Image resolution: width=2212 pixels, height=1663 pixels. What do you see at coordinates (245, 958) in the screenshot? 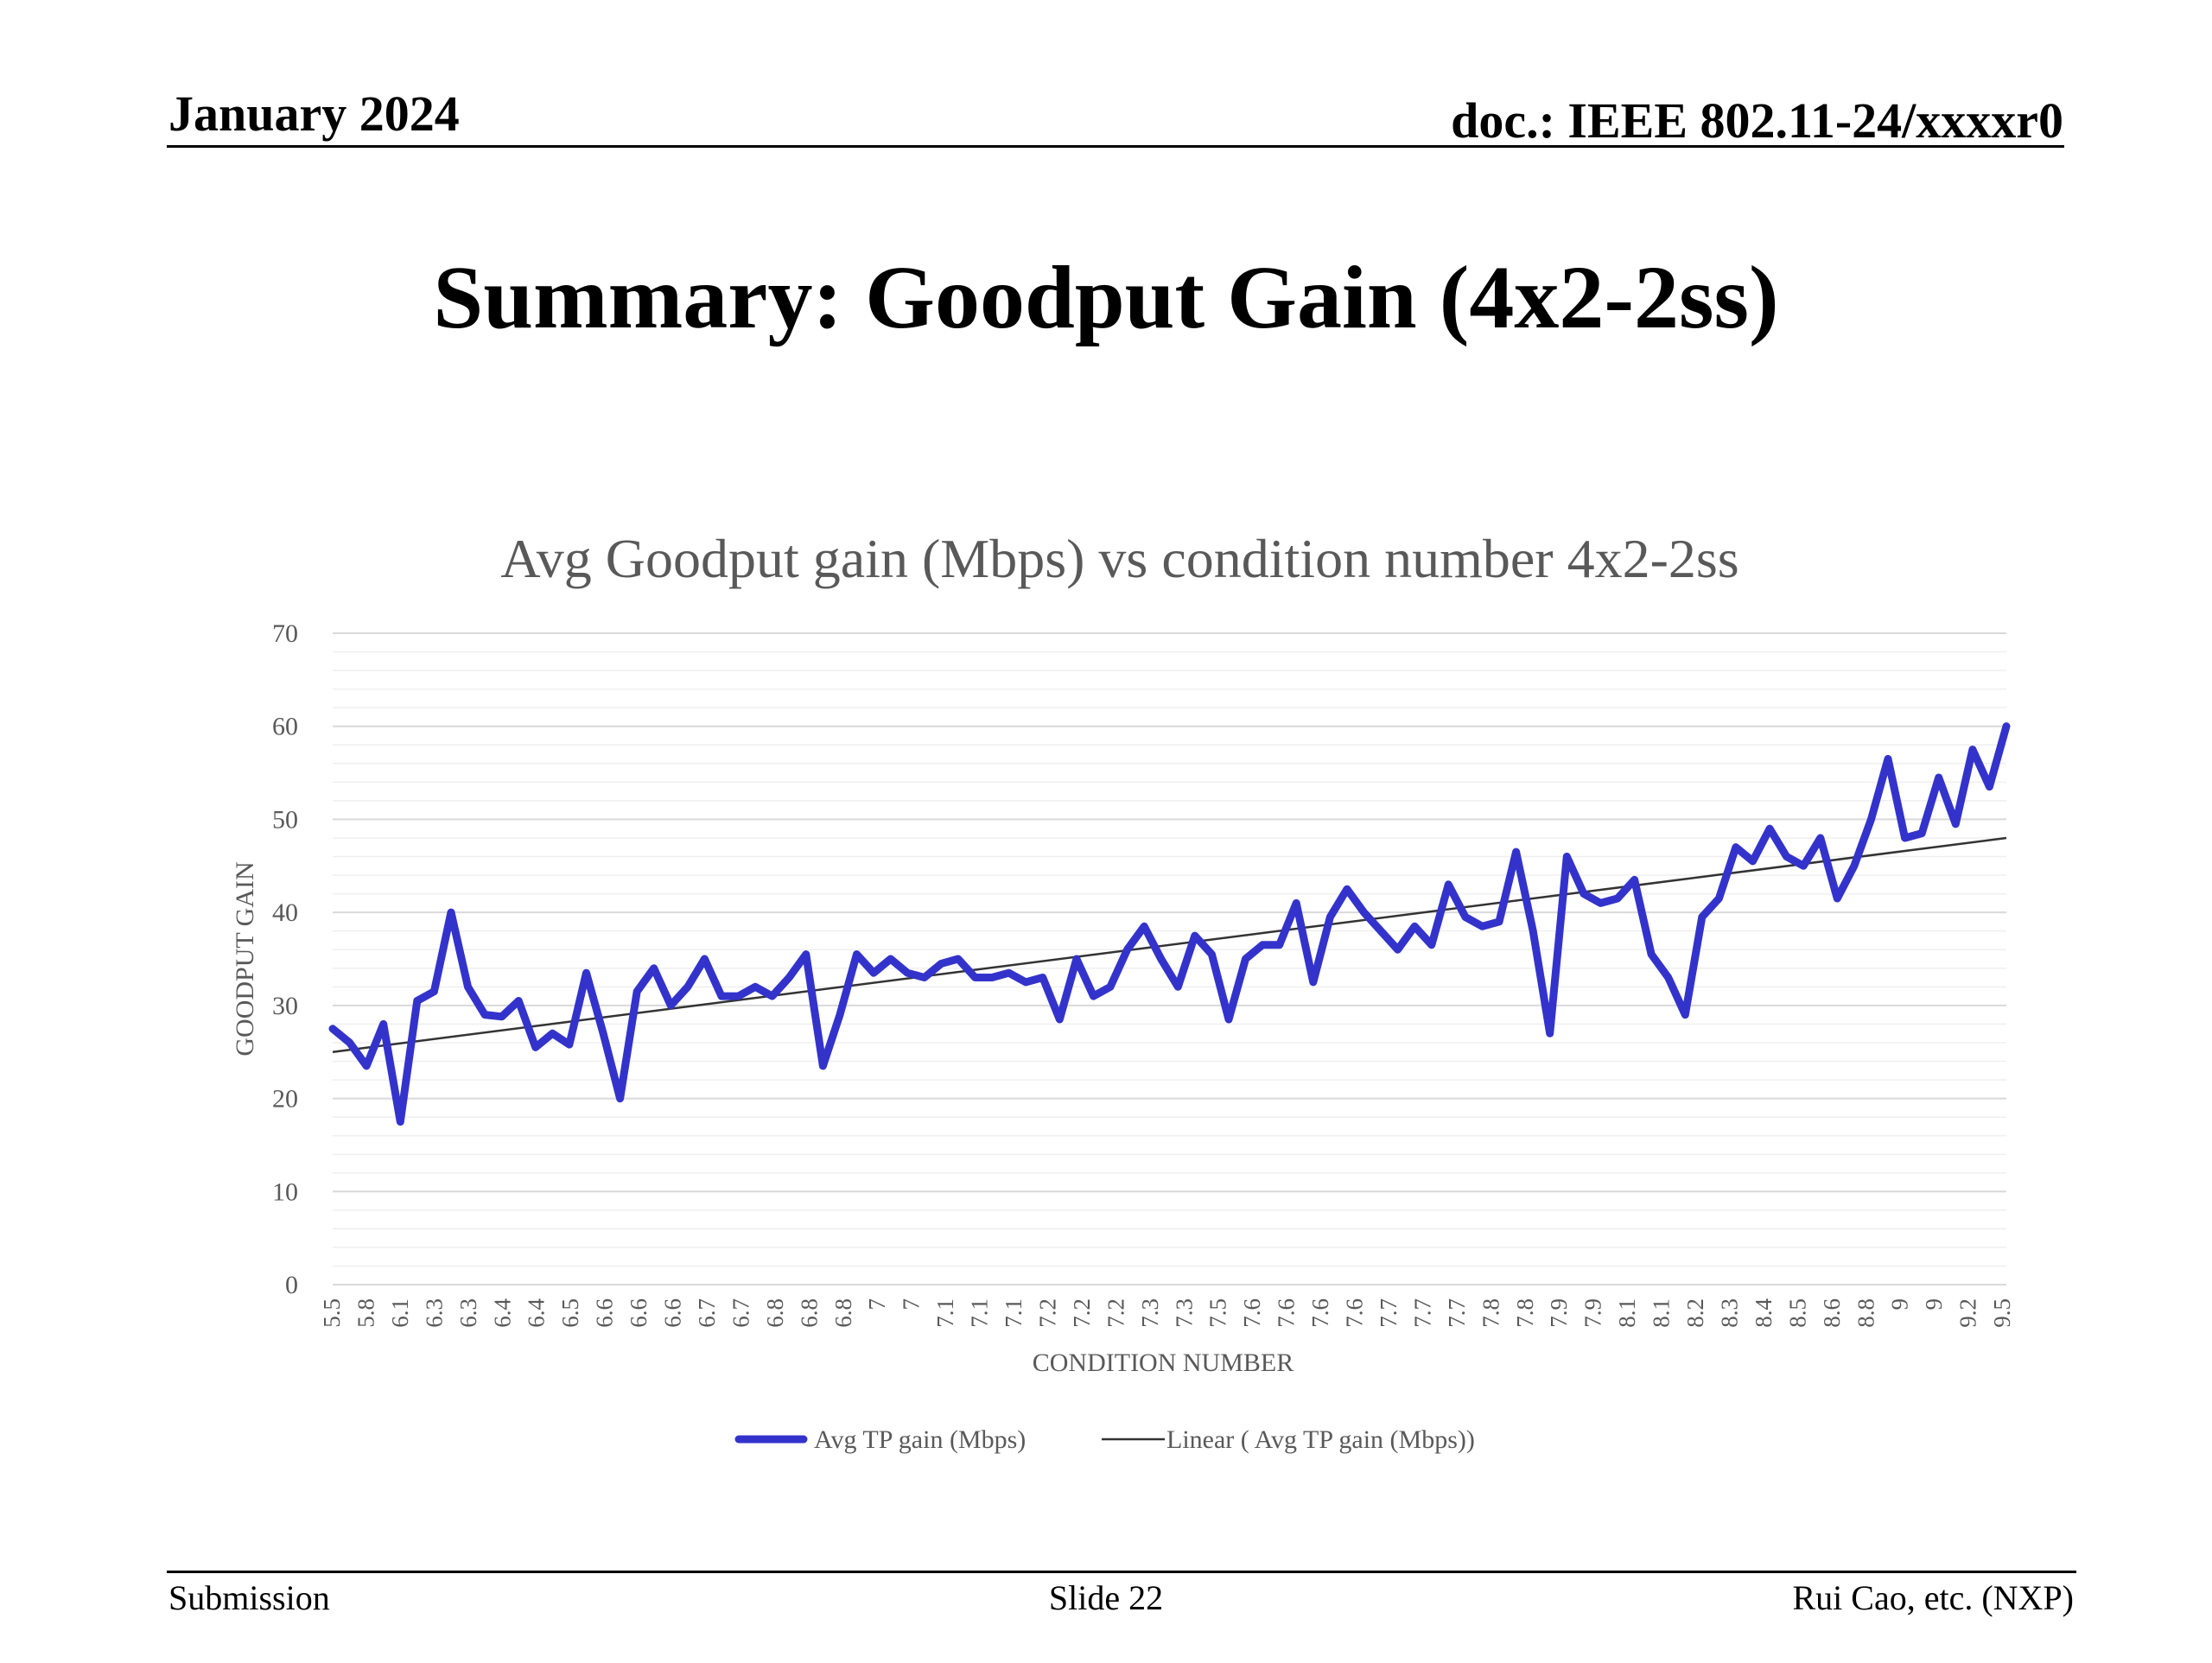
I see `y-axis-label: GOODPUT GAIN` at bounding box center [245, 958].